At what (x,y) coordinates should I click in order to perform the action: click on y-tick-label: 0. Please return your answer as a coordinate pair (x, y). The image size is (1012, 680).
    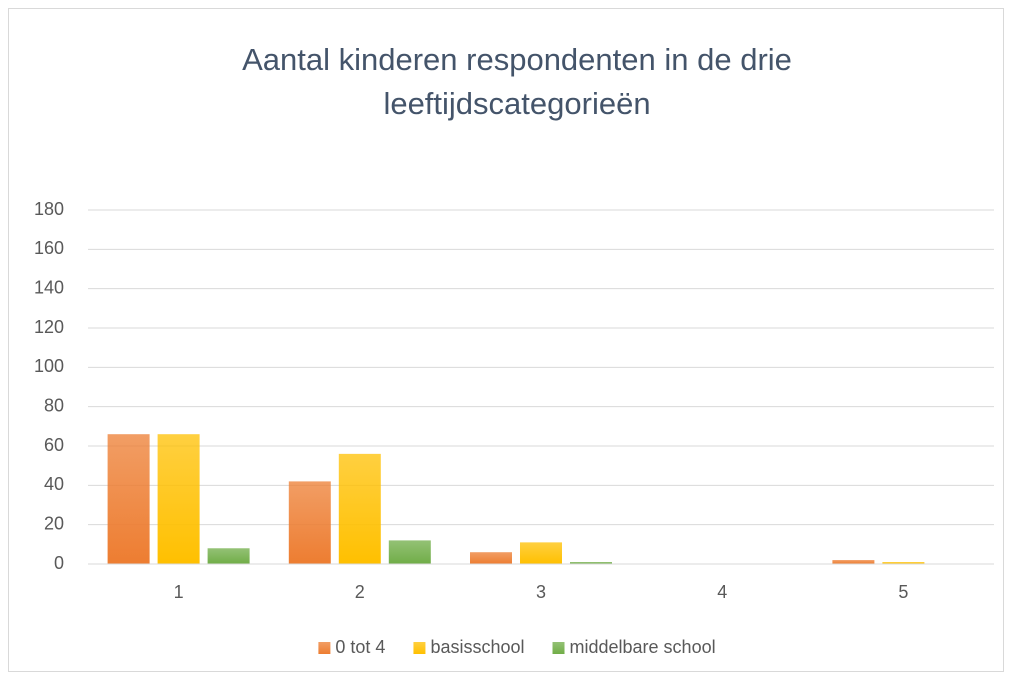
    Looking at the image, I should click on (59, 563).